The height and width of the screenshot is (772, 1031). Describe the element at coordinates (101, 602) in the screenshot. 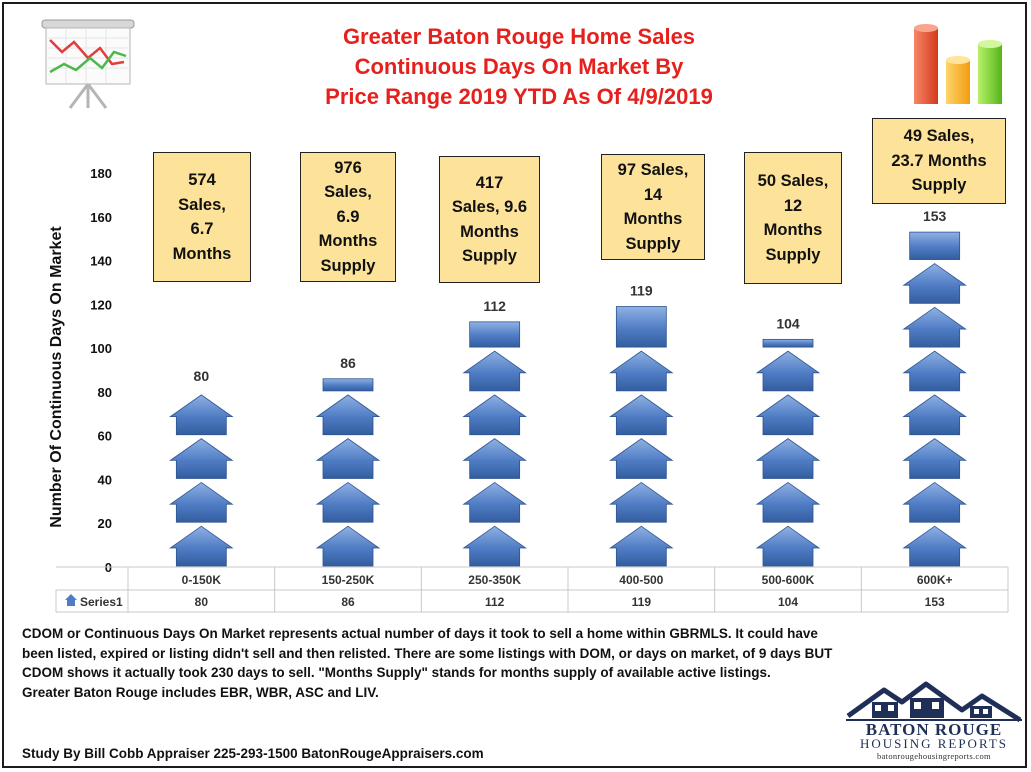

I see `legend-label: Series1` at that location.